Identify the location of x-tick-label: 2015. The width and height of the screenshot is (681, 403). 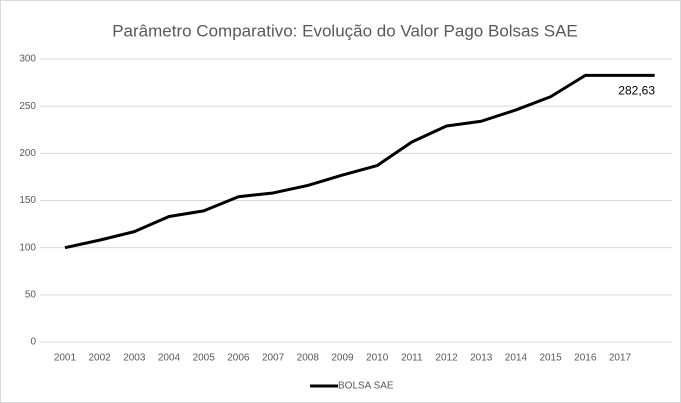
(550, 358).